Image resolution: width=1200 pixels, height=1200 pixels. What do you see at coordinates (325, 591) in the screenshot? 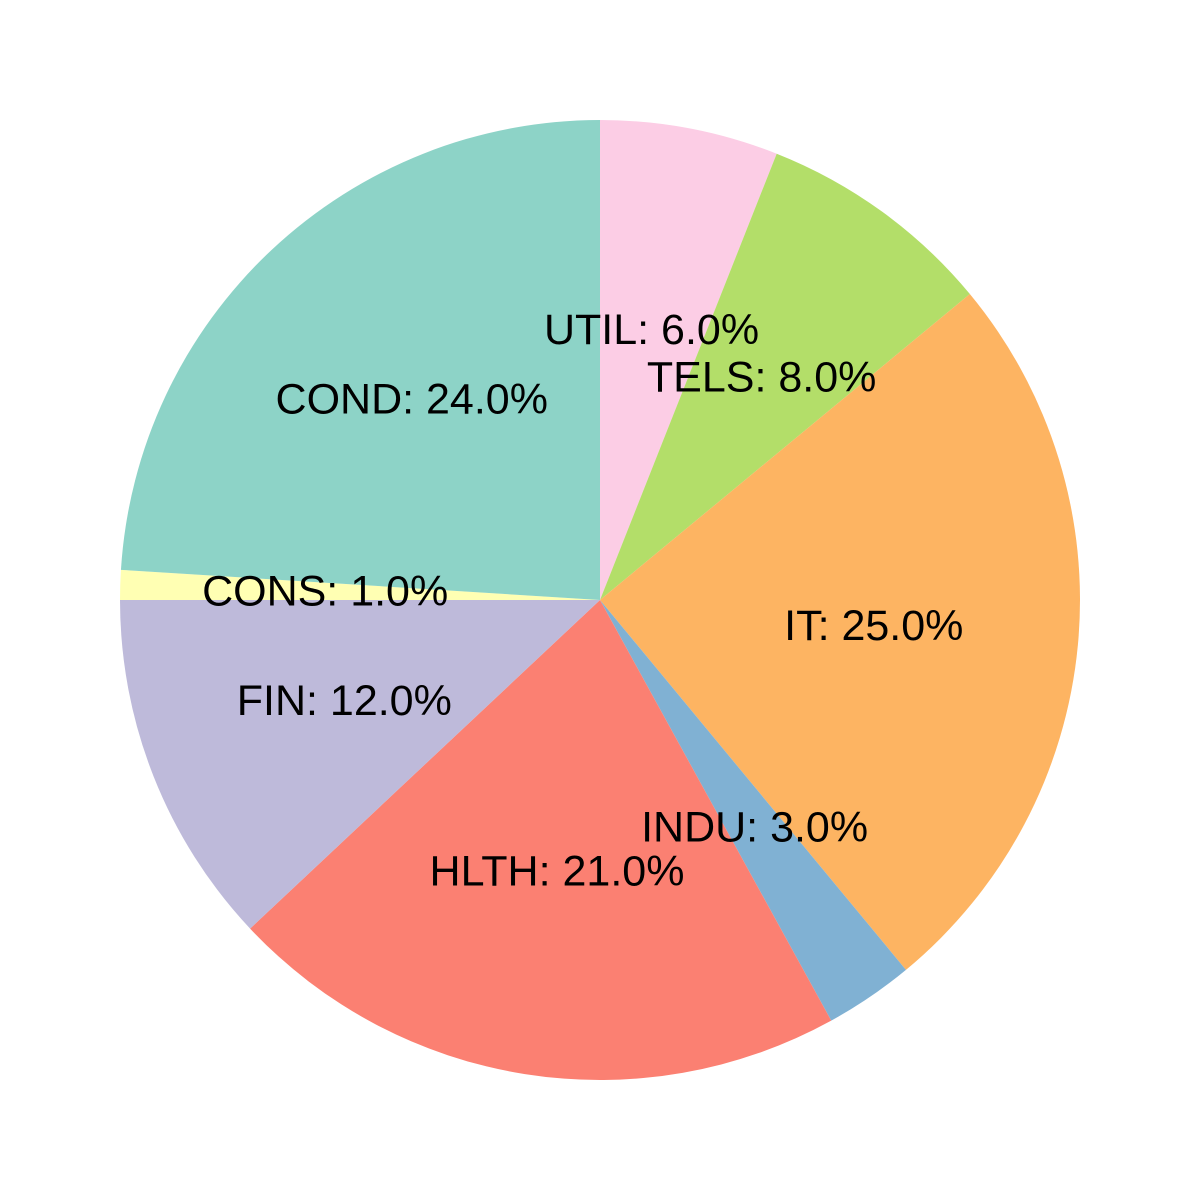
I see `slice-label-cons: CONS: 1.0%` at bounding box center [325, 591].